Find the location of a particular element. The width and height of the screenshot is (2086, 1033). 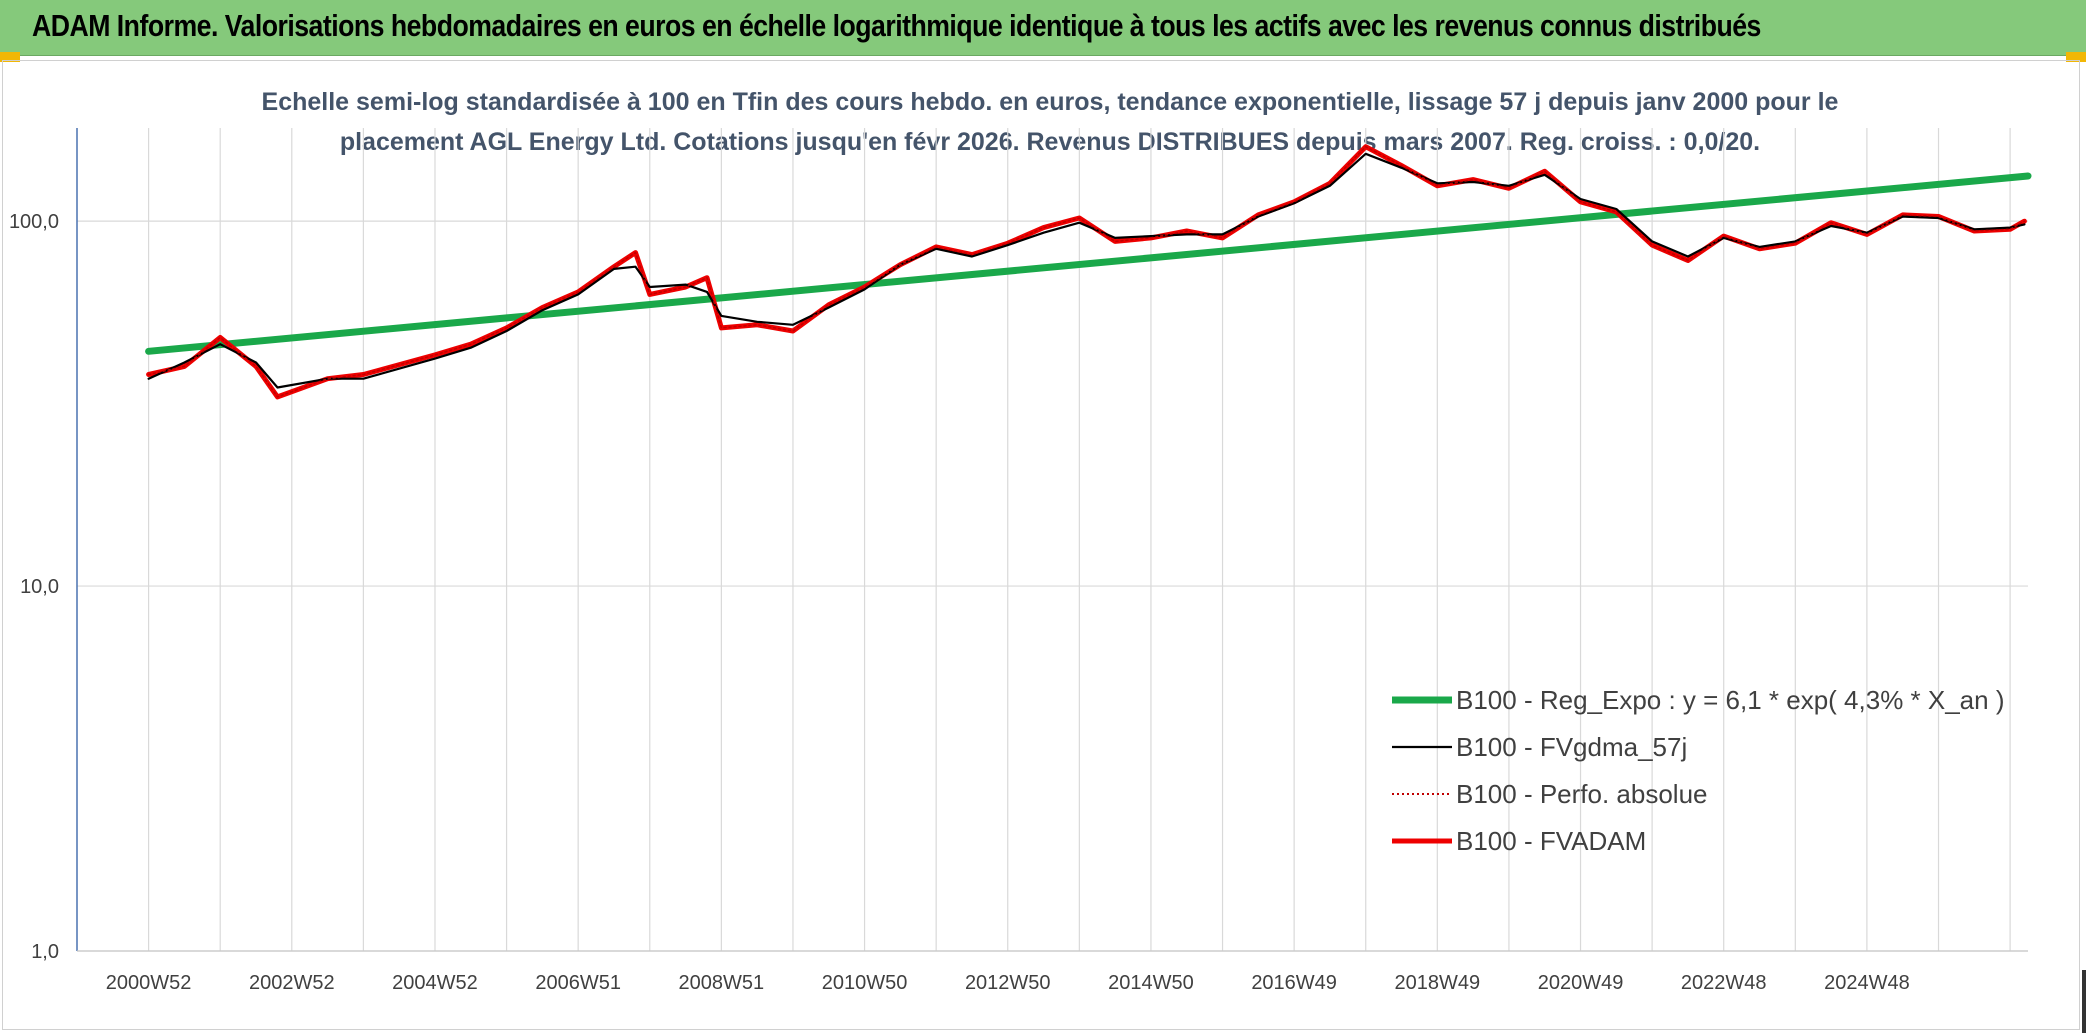

x-tick-label: 2012W50 is located at coordinates (1008, 983).